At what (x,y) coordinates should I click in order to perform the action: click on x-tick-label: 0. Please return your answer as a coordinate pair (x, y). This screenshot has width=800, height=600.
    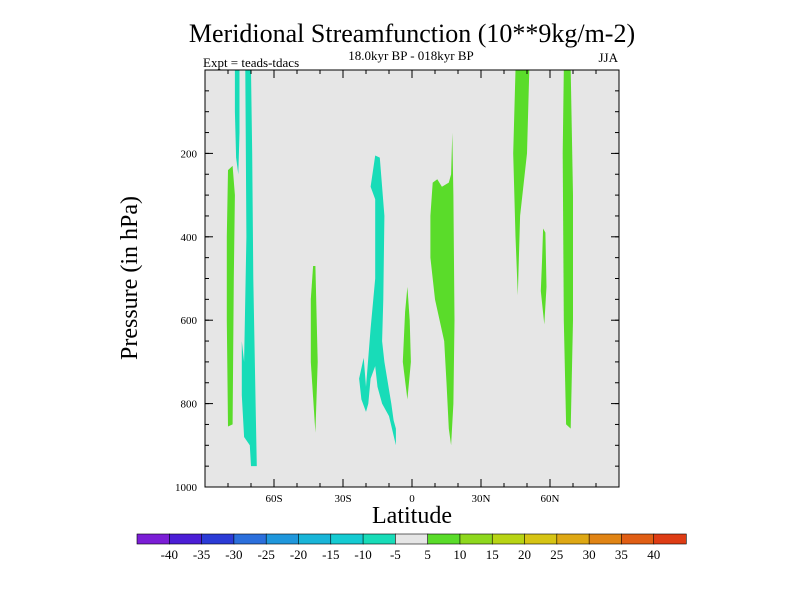
    Looking at the image, I should click on (412, 499).